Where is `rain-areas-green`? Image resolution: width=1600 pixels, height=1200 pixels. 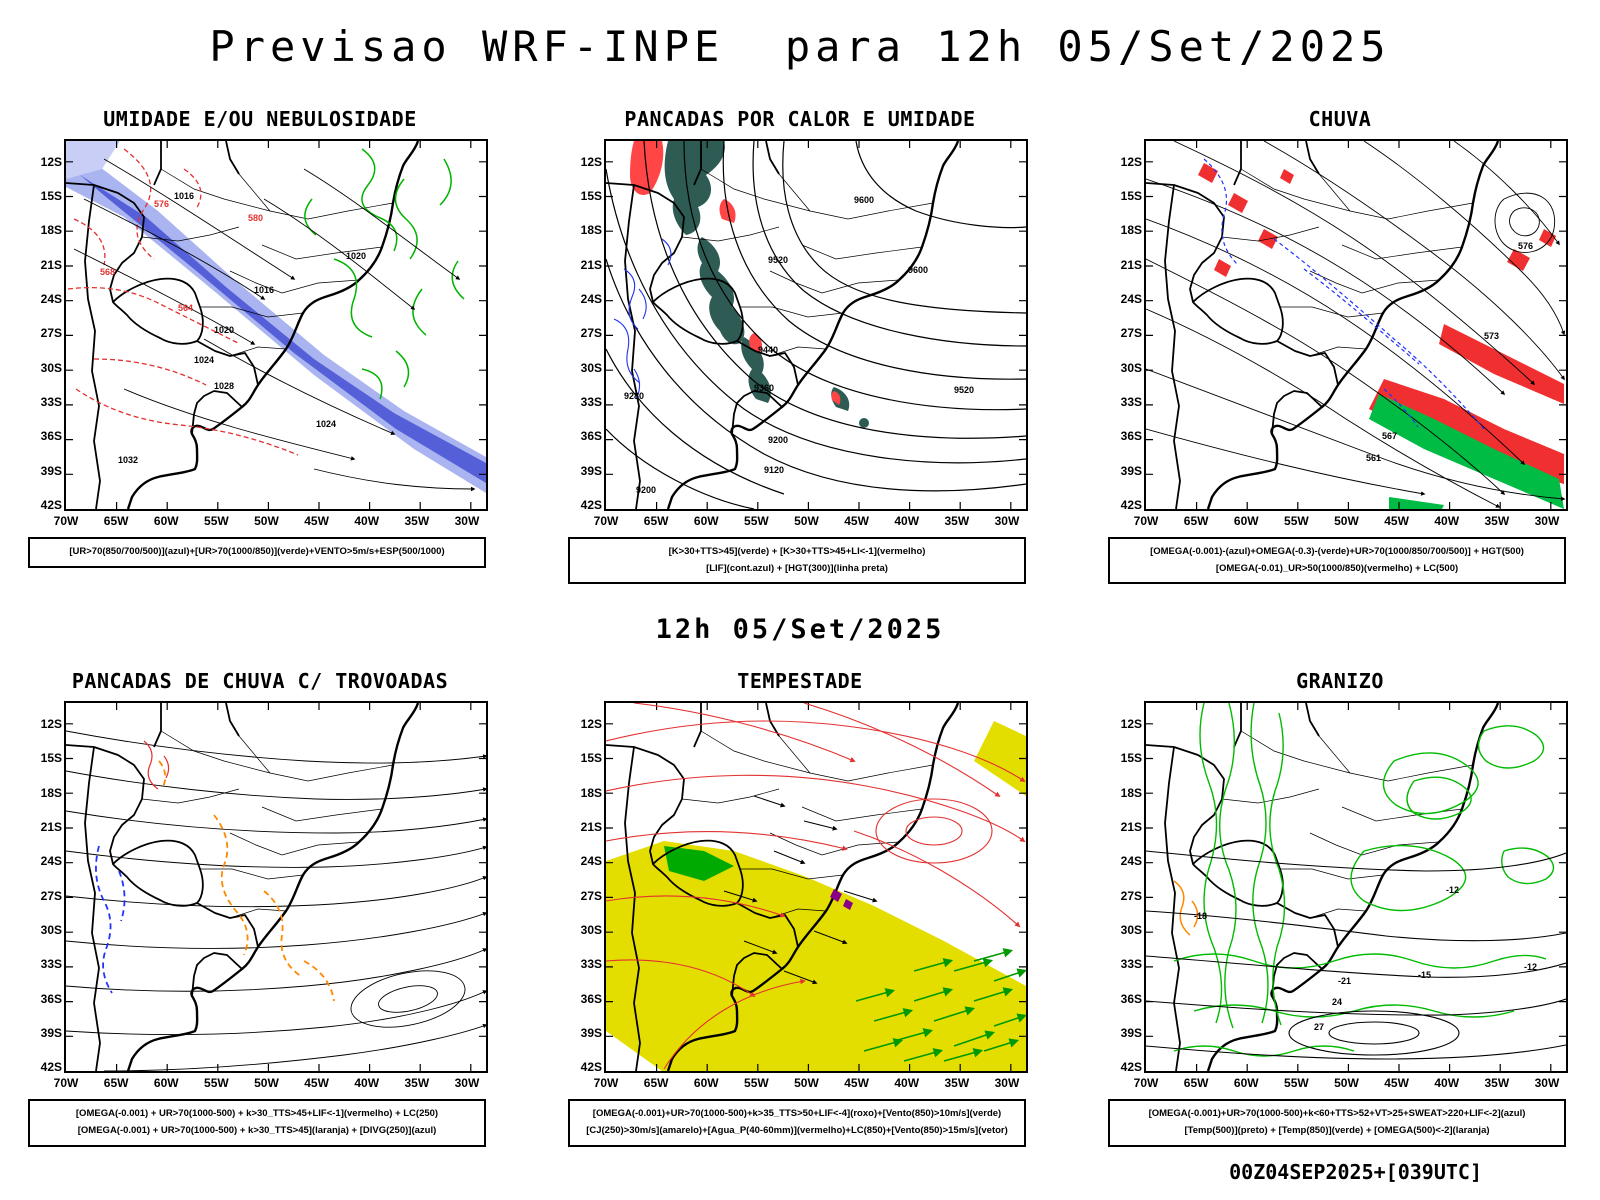
rain-areas-green is located at coordinates (1466, 451).